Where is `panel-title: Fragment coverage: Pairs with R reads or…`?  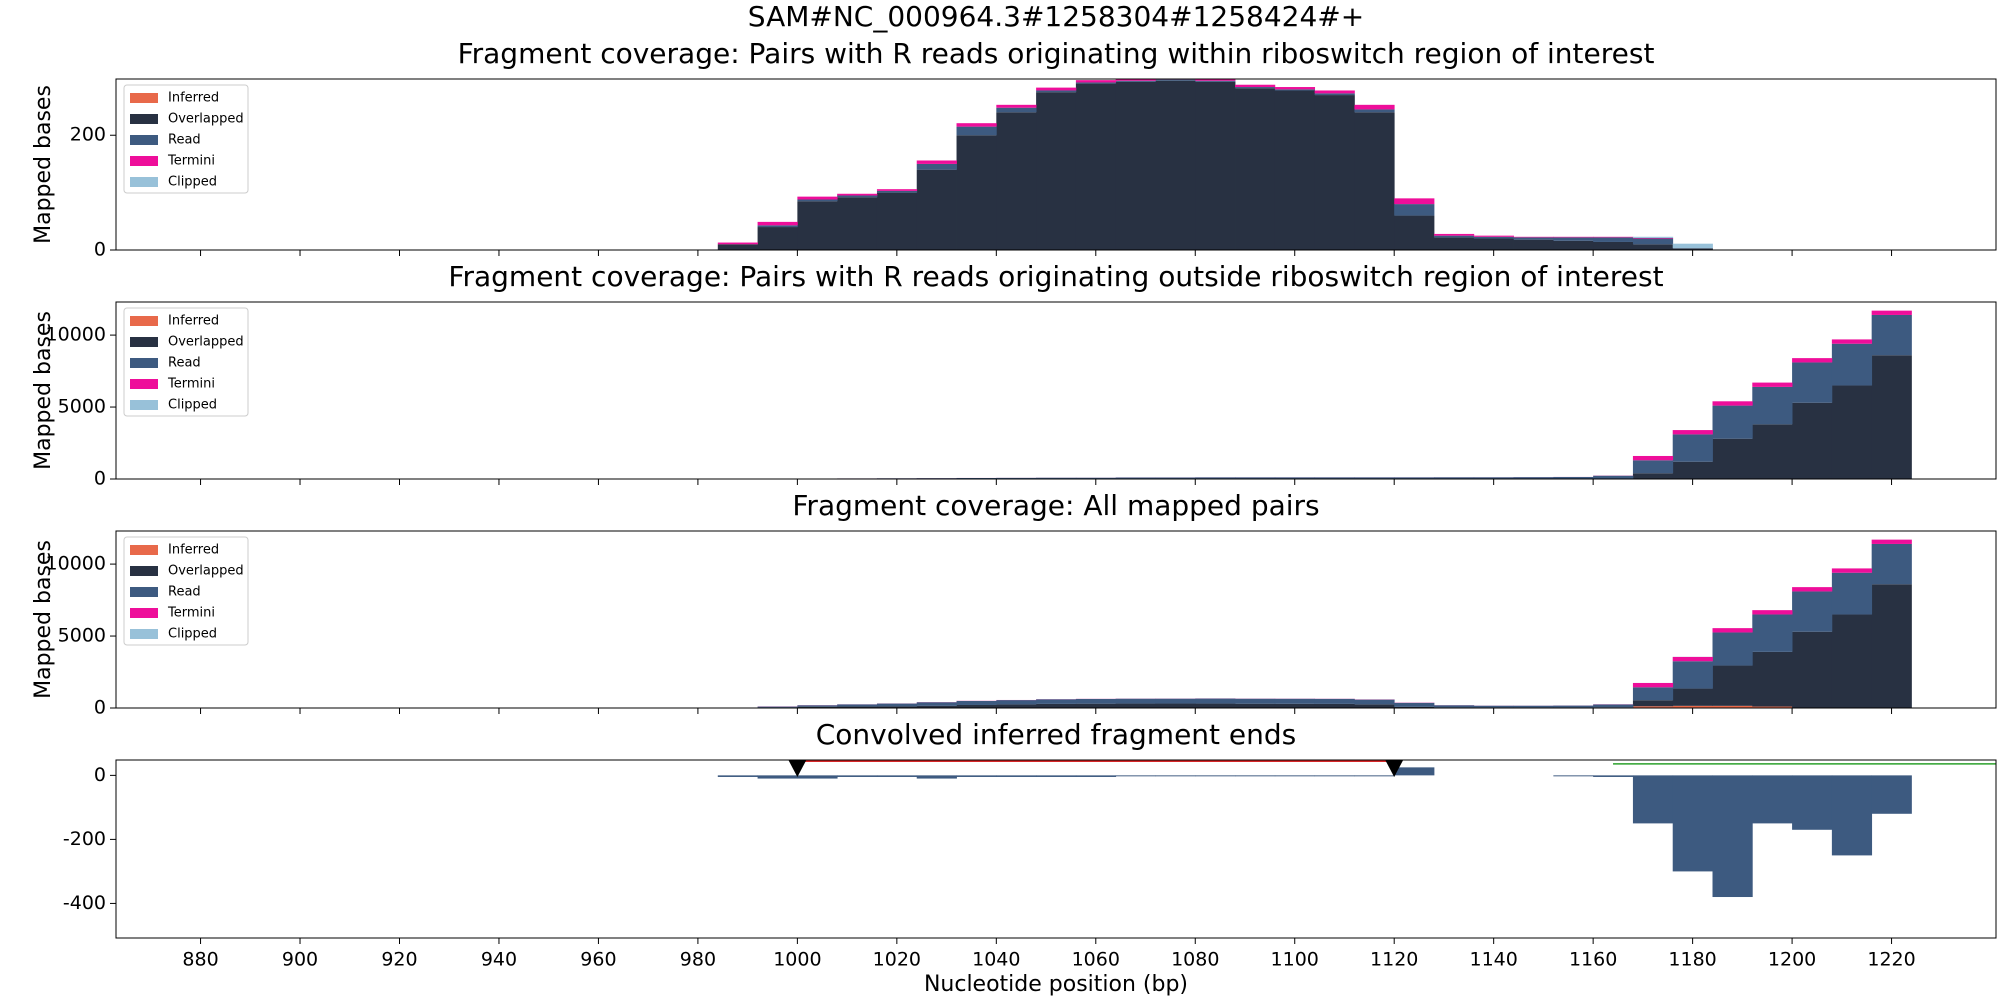 panel-title: Fragment coverage: Pairs with R reads or… is located at coordinates (1055, 276).